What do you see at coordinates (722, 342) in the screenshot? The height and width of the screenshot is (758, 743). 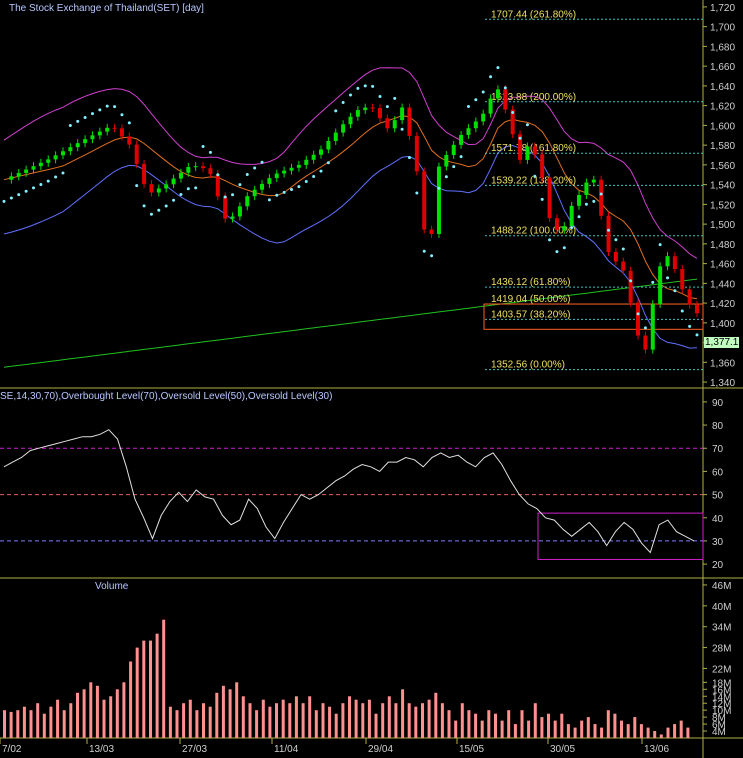 I see `price-badge: 1,377.1` at bounding box center [722, 342].